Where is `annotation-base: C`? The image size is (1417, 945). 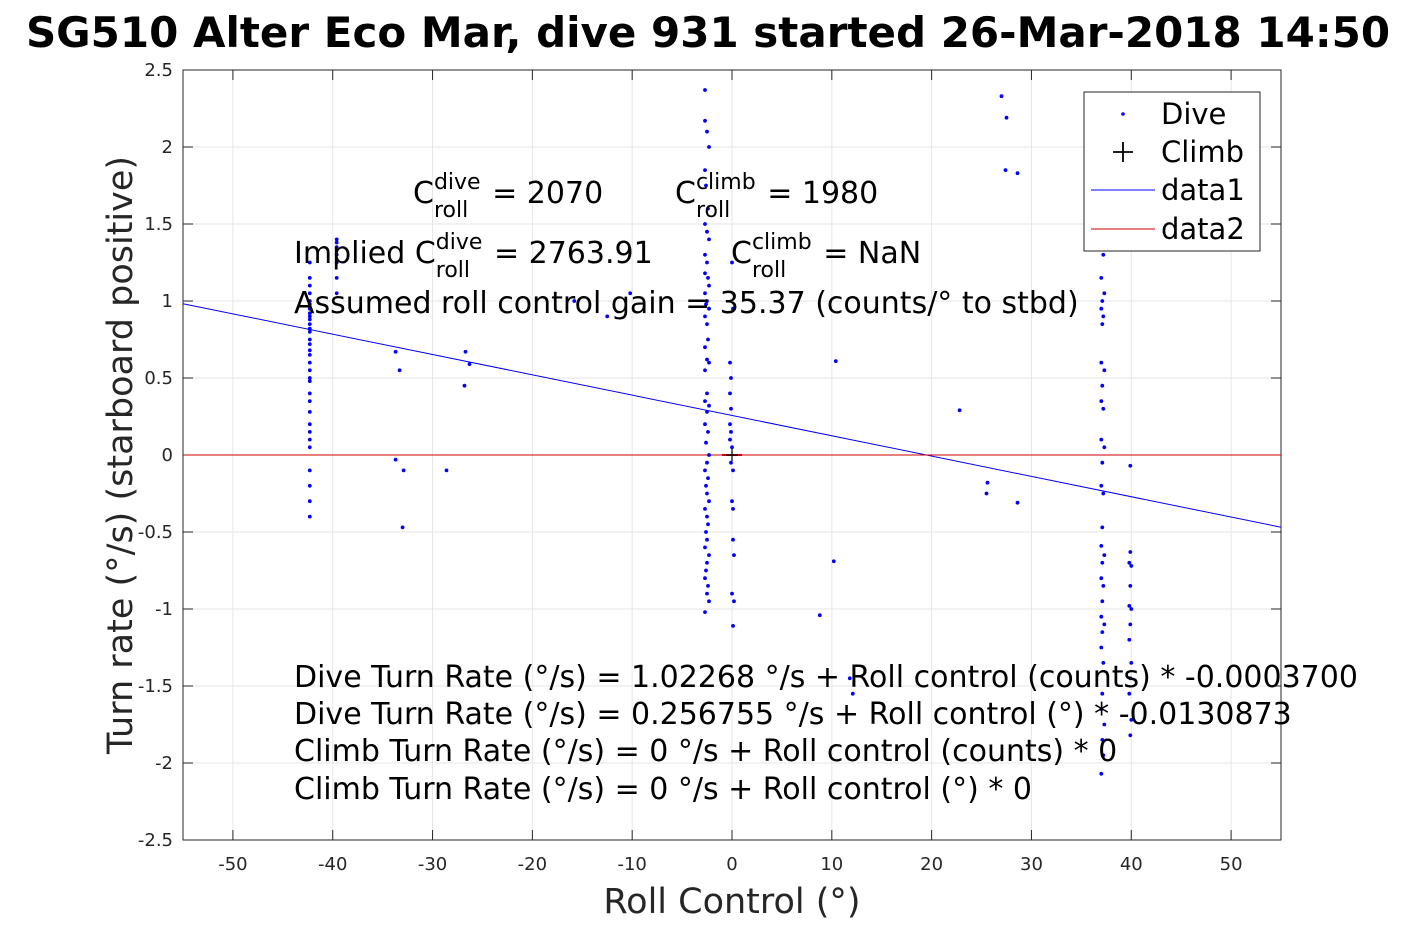
annotation-base: C is located at coordinates (685, 193).